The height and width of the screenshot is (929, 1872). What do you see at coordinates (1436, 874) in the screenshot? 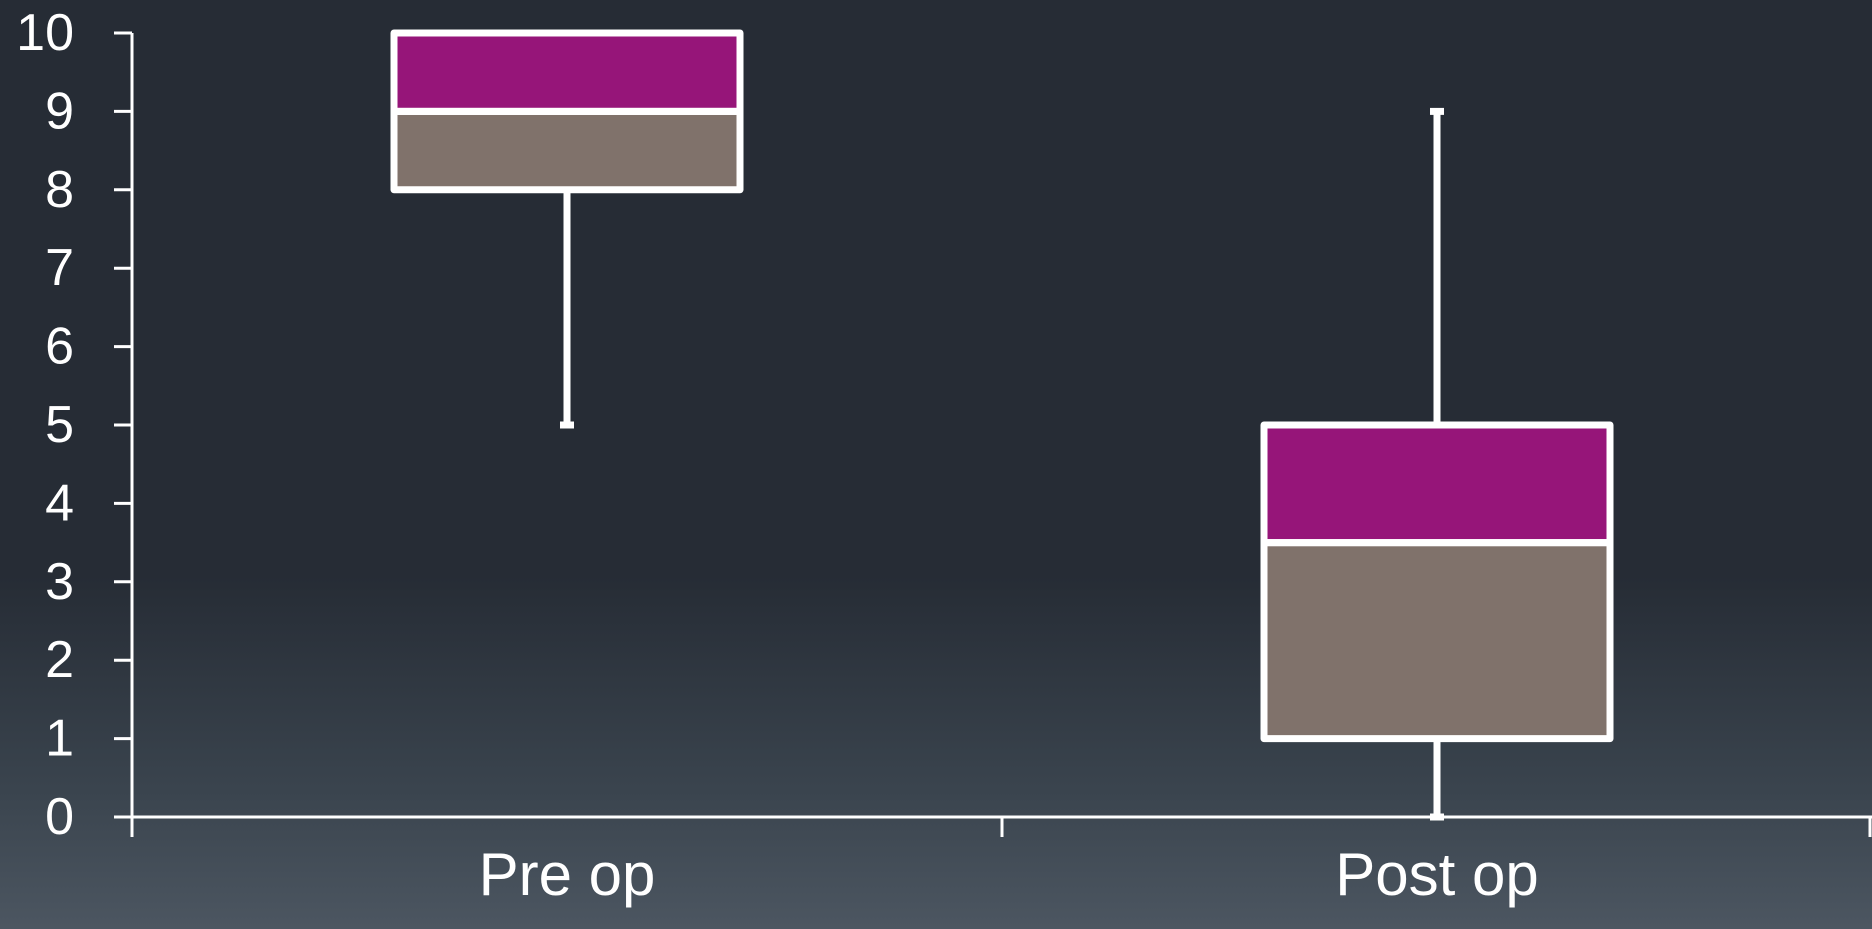
I see `x-category-label: Post op` at bounding box center [1436, 874].